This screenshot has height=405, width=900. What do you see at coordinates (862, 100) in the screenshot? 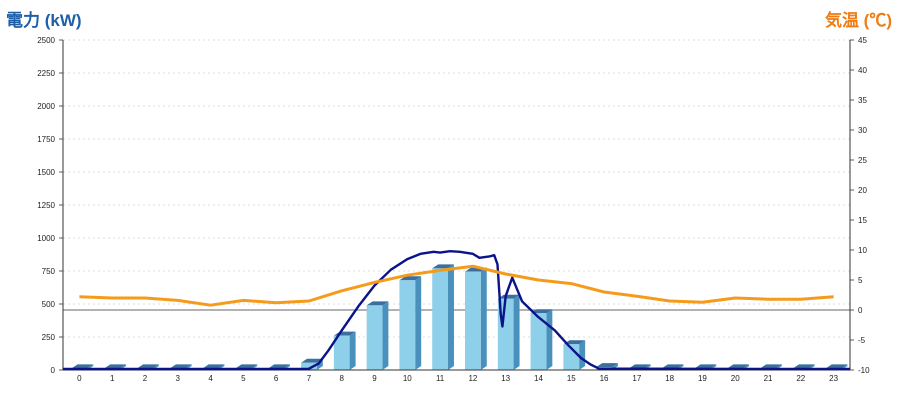
I see `right-tick-label: 35` at bounding box center [862, 100].